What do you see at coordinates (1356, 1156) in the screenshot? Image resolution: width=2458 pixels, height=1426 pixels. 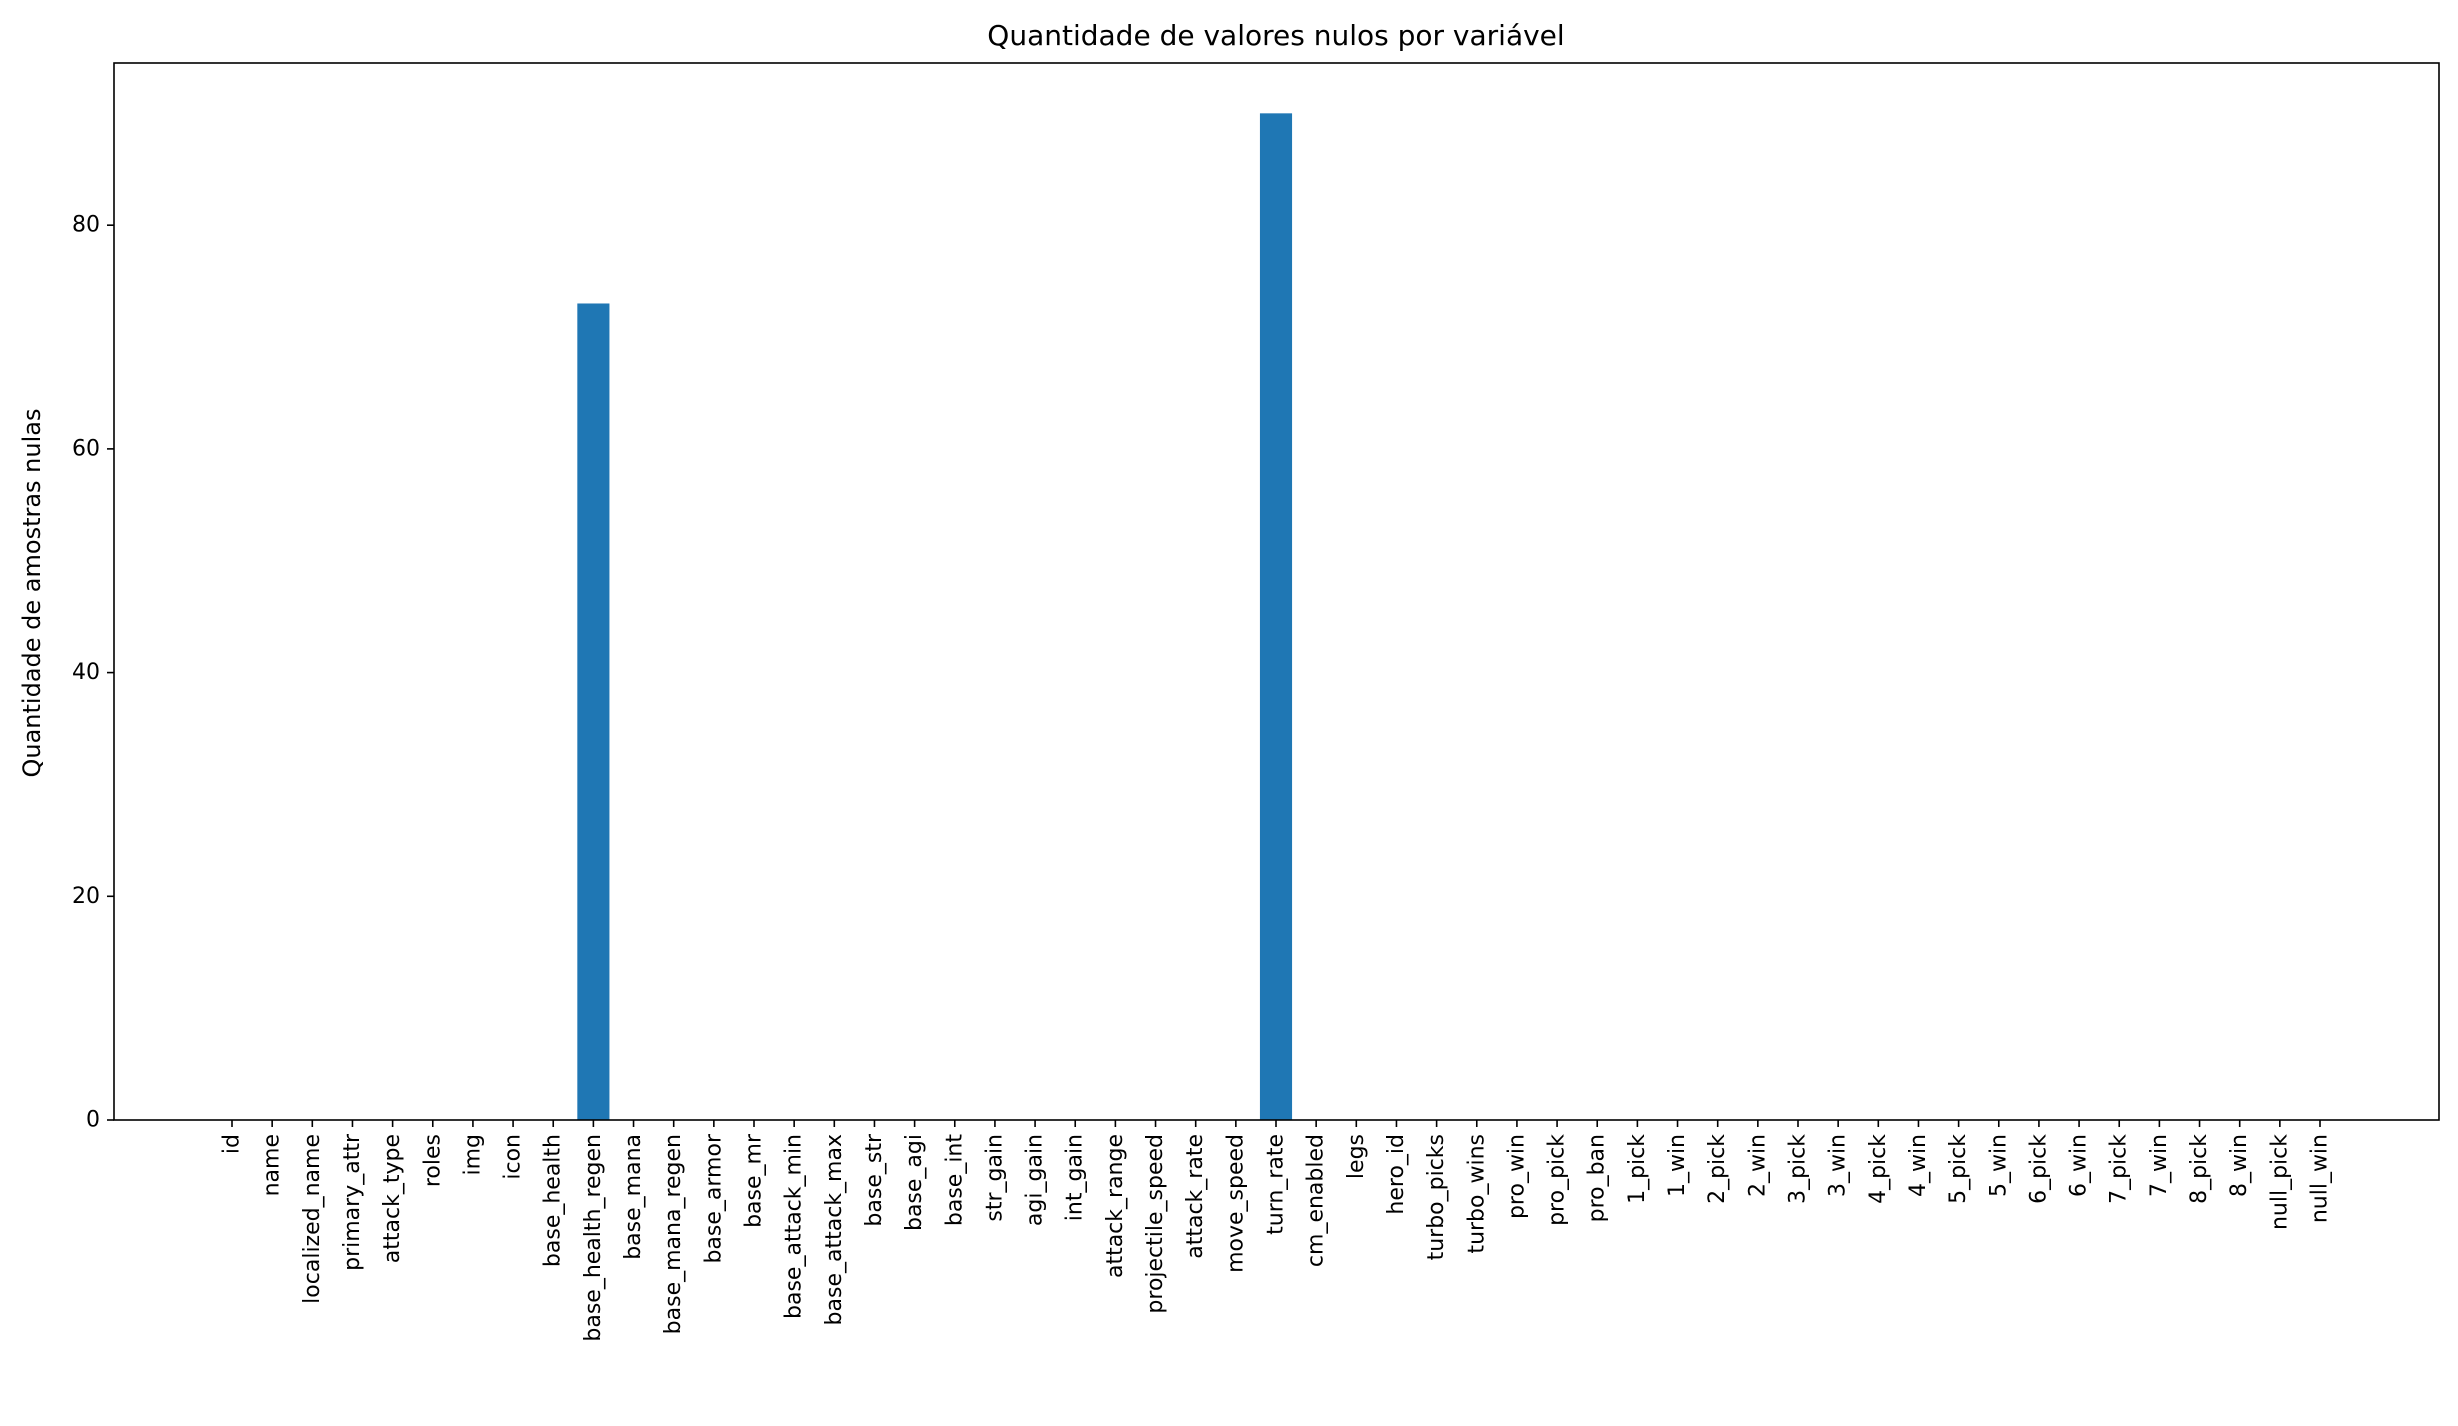 I see `x-tick-label: legs` at bounding box center [1356, 1156].